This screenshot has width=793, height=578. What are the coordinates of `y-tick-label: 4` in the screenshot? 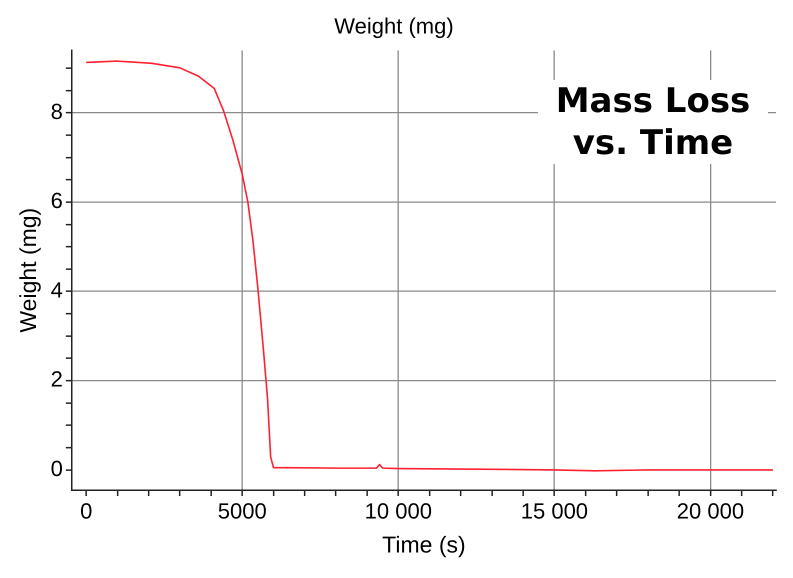 It's located at (56, 289).